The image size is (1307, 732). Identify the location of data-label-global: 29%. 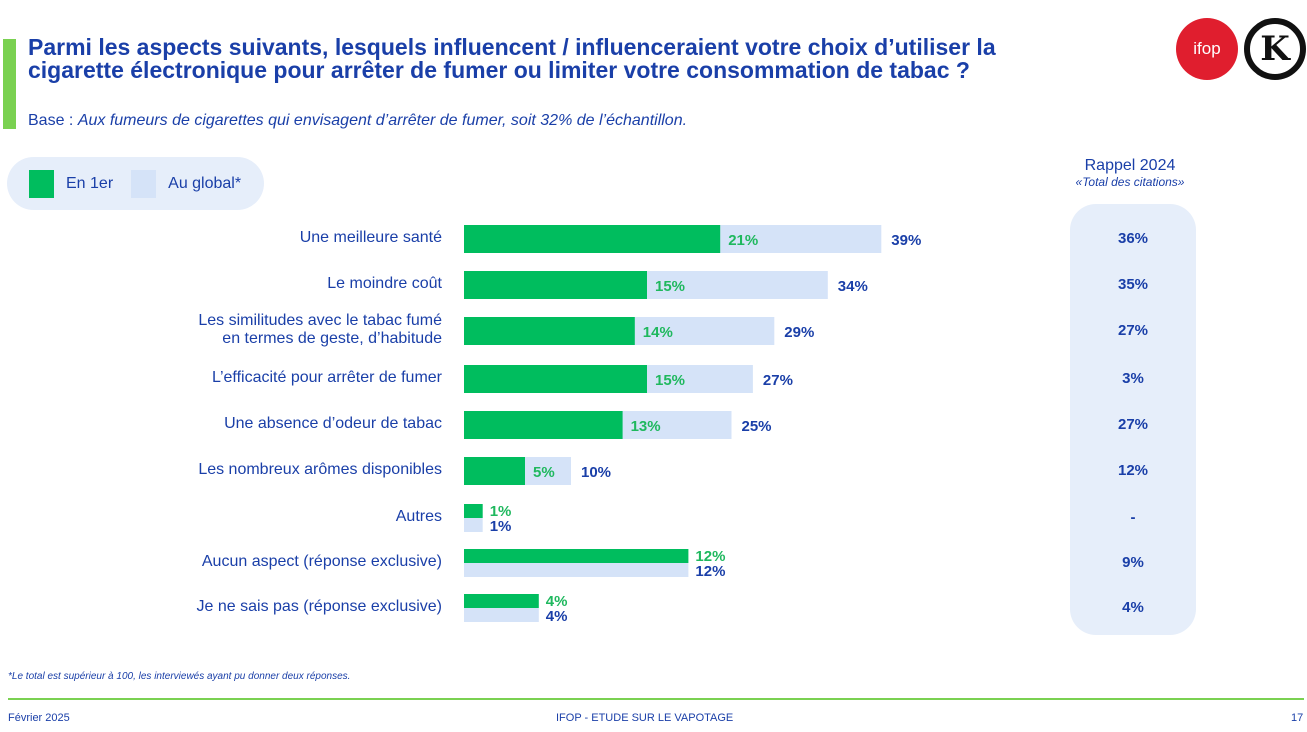
(799, 332).